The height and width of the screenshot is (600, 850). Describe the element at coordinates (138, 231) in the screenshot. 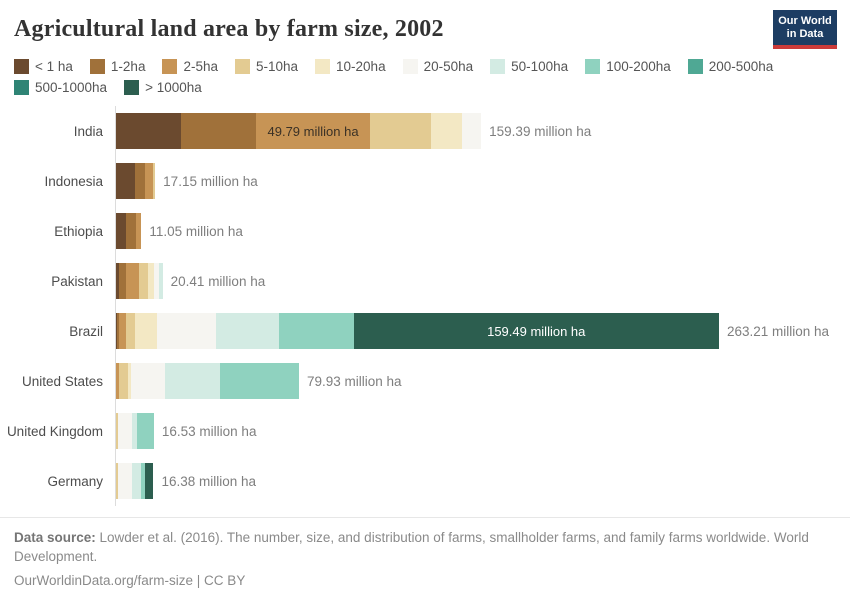

I see `bar-segment-ethiopia-2-5ha` at that location.